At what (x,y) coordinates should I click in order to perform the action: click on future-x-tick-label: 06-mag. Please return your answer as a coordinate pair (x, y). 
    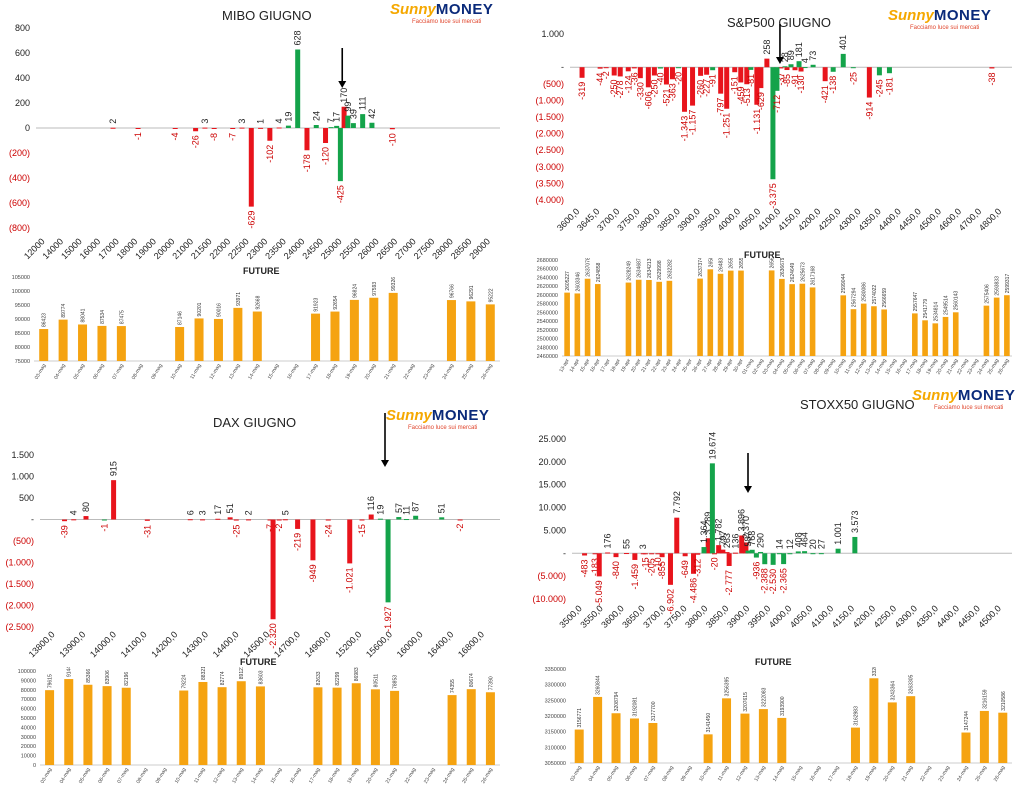
    Looking at the image, I should click on (632, 774).